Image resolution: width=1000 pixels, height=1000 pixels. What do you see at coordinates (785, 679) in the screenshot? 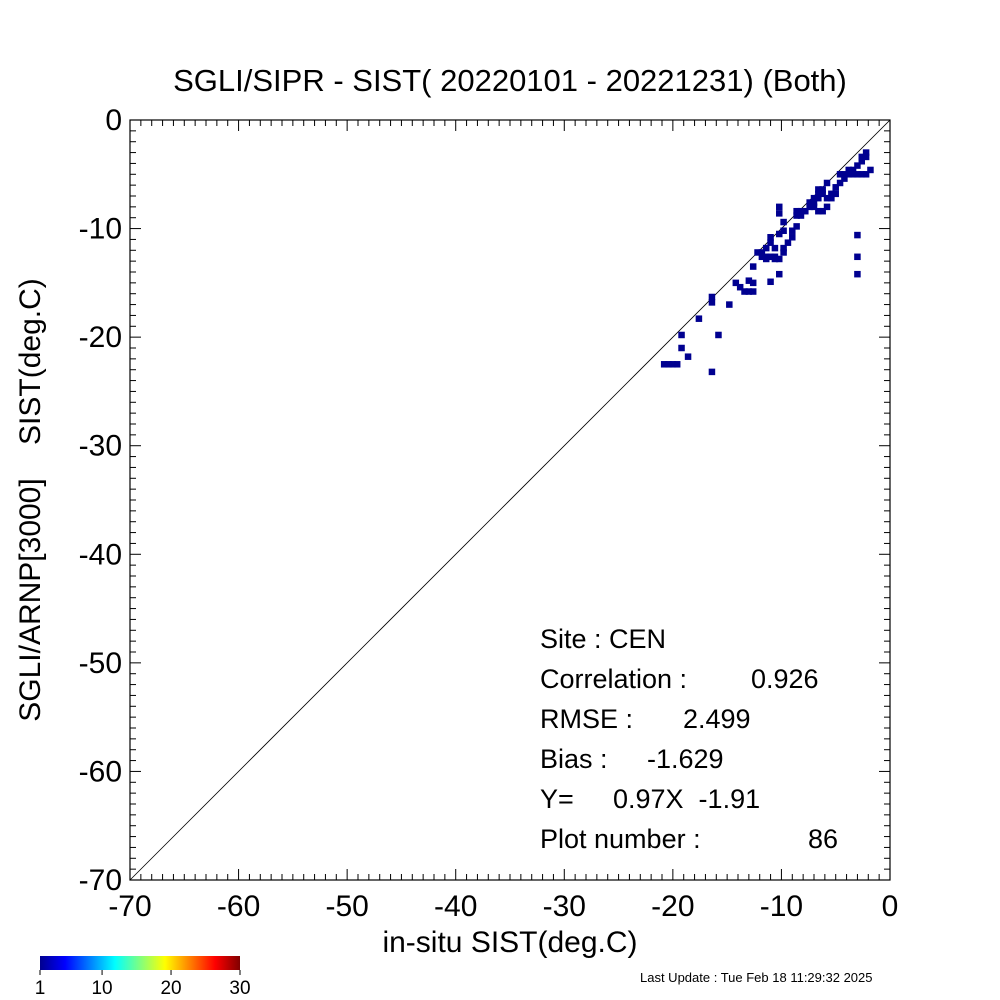
I see `stats-correlation-value: 0.926` at bounding box center [785, 679].